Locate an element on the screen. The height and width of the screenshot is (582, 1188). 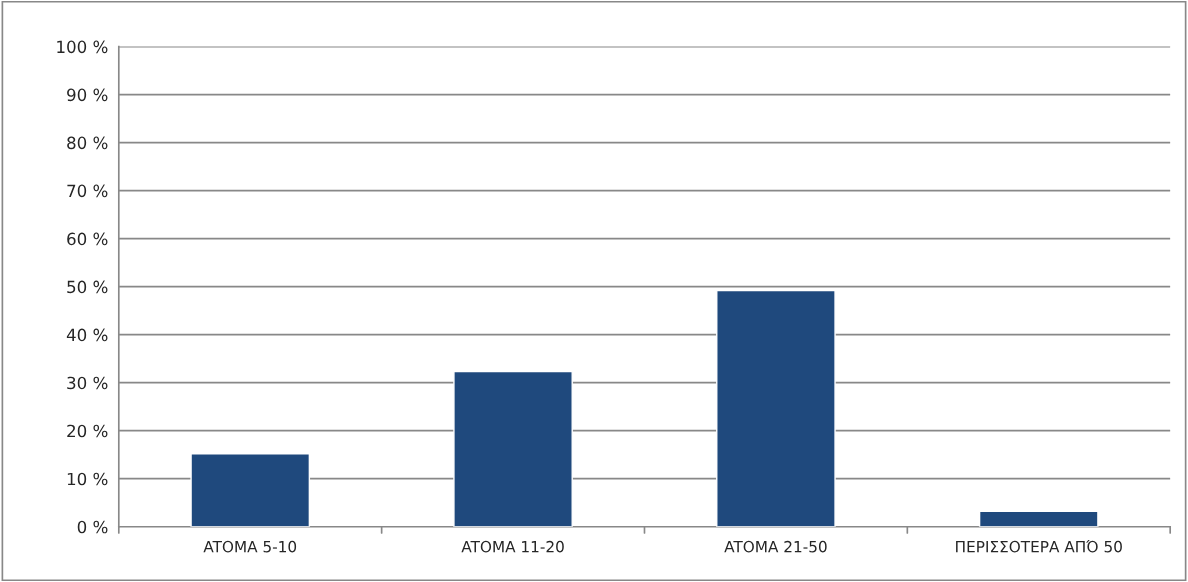
y-tick-label: 90 % is located at coordinates (87, 95).